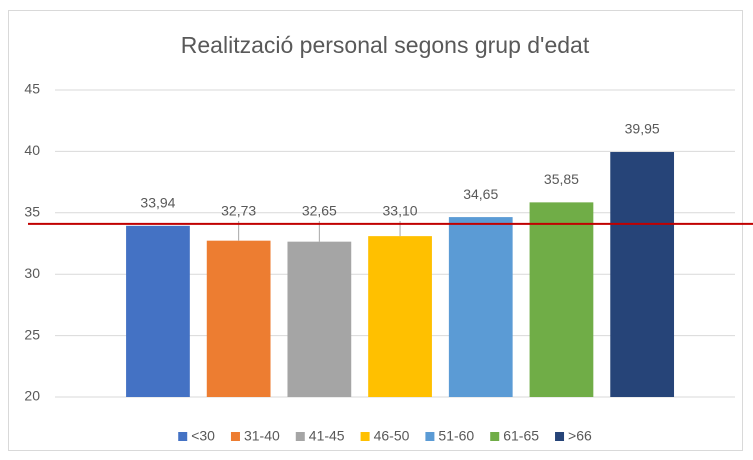 This screenshot has height=460, width=753. Describe the element at coordinates (32, 396) in the screenshot. I see `y-tick-label: 20` at that location.